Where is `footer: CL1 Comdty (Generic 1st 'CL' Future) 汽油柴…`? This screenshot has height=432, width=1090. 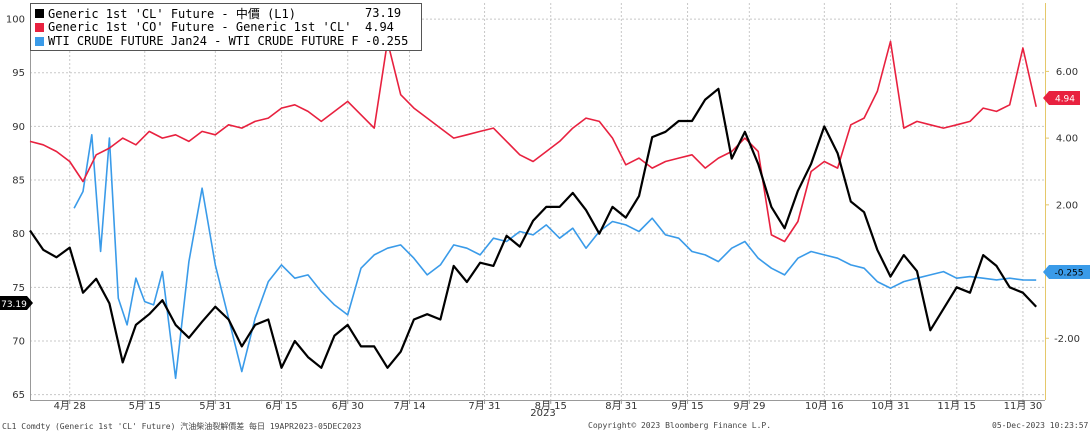
footer: CL1 Comdty (Generic 1st 'CL' Future) 汽油柴… is located at coordinates (545, 426).